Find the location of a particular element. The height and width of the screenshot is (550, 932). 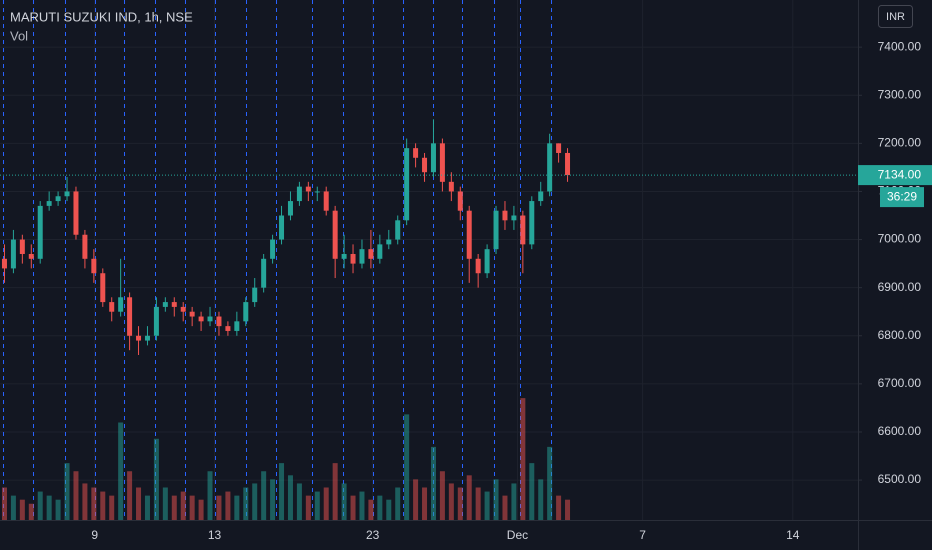

x-tick-label: 13 is located at coordinates (215, 535).